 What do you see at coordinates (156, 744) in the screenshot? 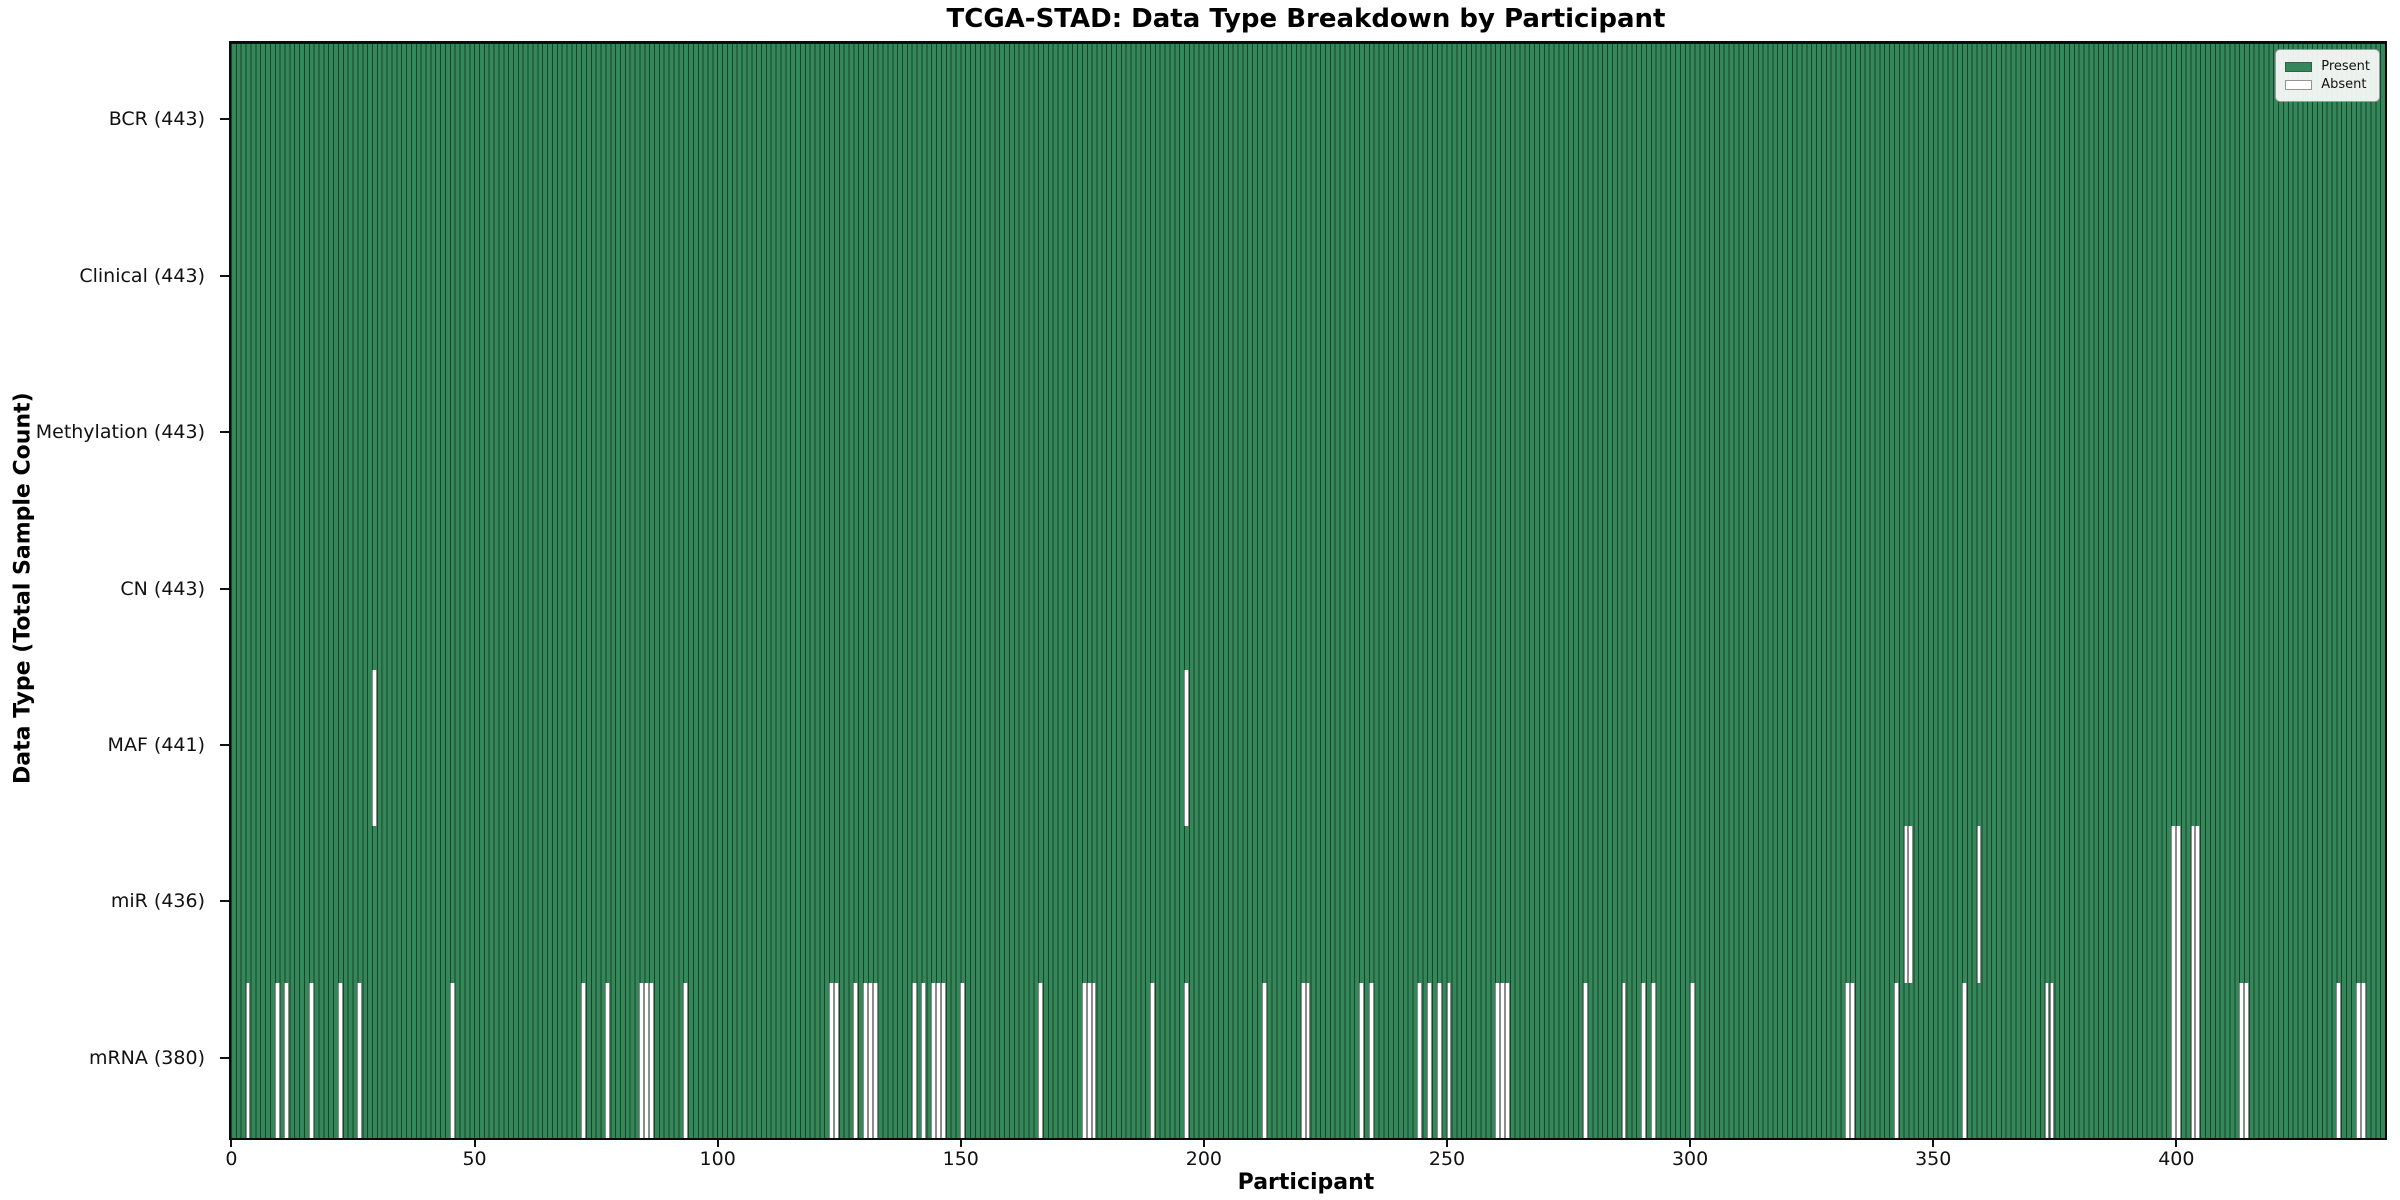
I see `y-tick-label-MAF: MAF (441)` at bounding box center [156, 744].